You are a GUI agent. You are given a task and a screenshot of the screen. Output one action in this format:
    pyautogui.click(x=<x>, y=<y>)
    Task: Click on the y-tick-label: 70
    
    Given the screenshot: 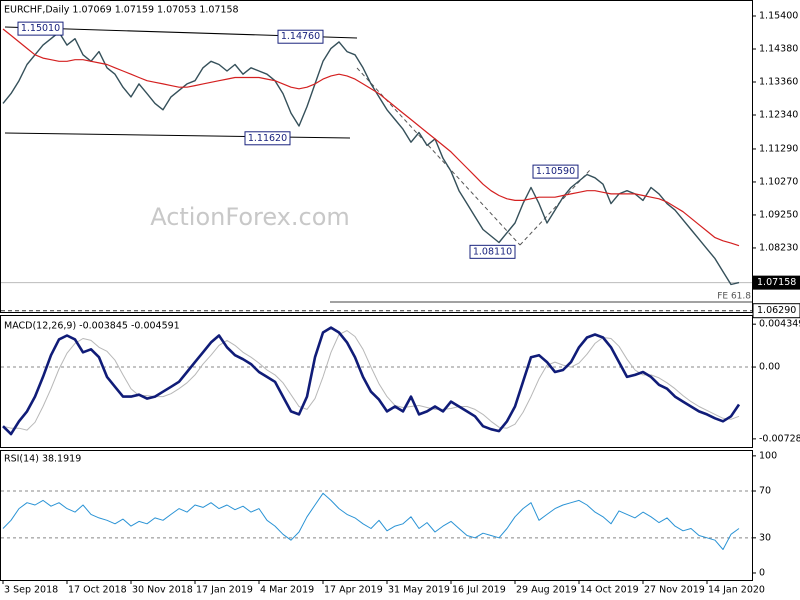 What is the action you would take?
    pyautogui.click(x=765, y=490)
    